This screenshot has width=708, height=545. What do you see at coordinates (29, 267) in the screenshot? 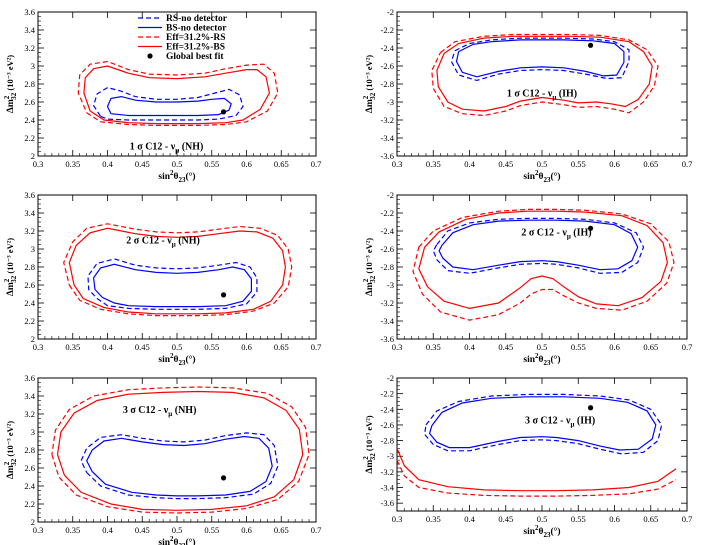
I see `y-tick-label: 2.8` at bounding box center [29, 267].